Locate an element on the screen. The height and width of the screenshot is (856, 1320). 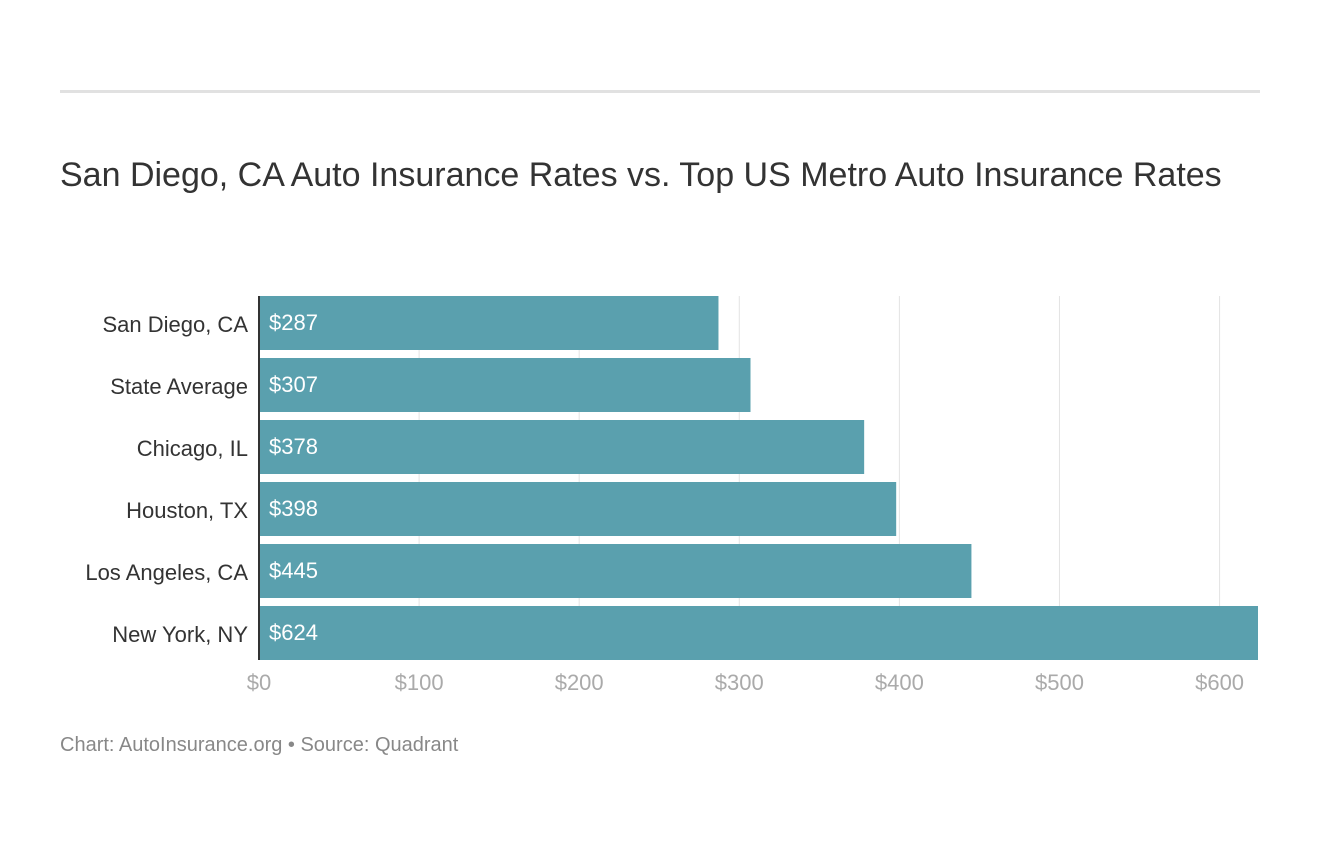
value-label: $398 is located at coordinates (293, 508).